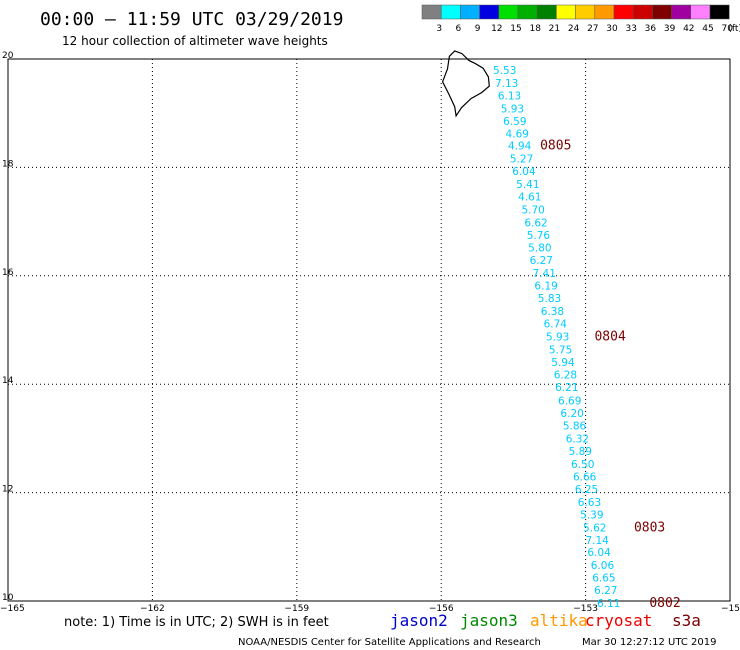 This screenshot has height=650, width=740. Describe the element at coordinates (670, 29) in the screenshot. I see `color-scale-label: 39` at that location.